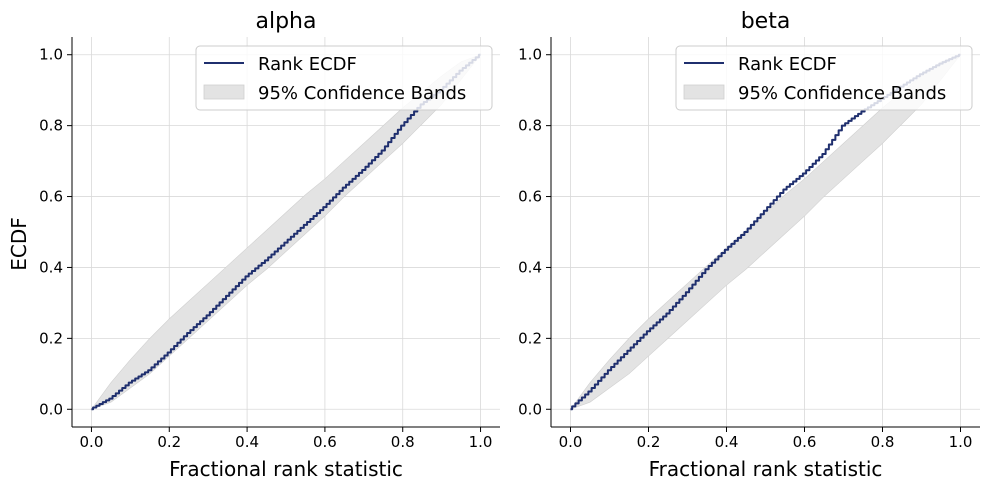  What do you see at coordinates (842, 93) in the screenshot?
I see `legend-label-band-2: 95% Confidence Bands` at bounding box center [842, 93].